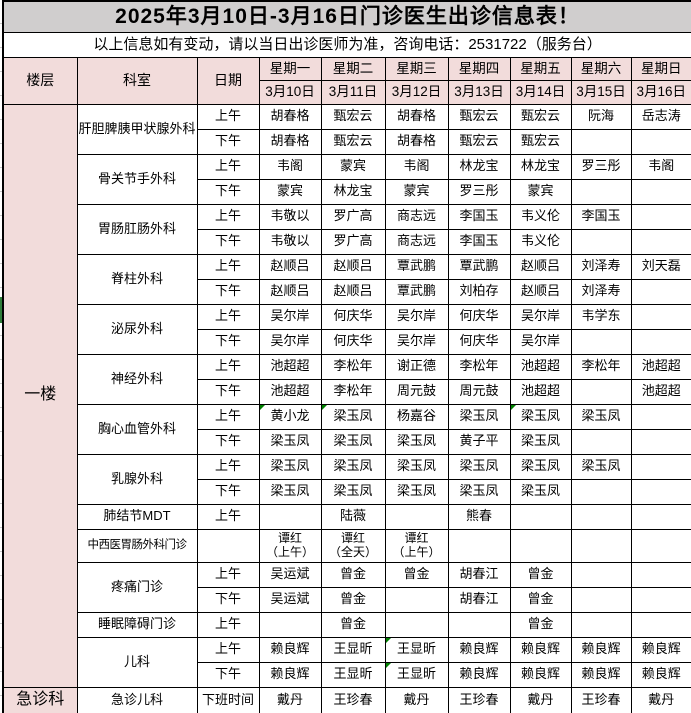 This screenshot has height=713, width=691. Describe the element at coordinates (416, 291) in the screenshot. I see `schedule-cell: 覃武鹏` at that location.